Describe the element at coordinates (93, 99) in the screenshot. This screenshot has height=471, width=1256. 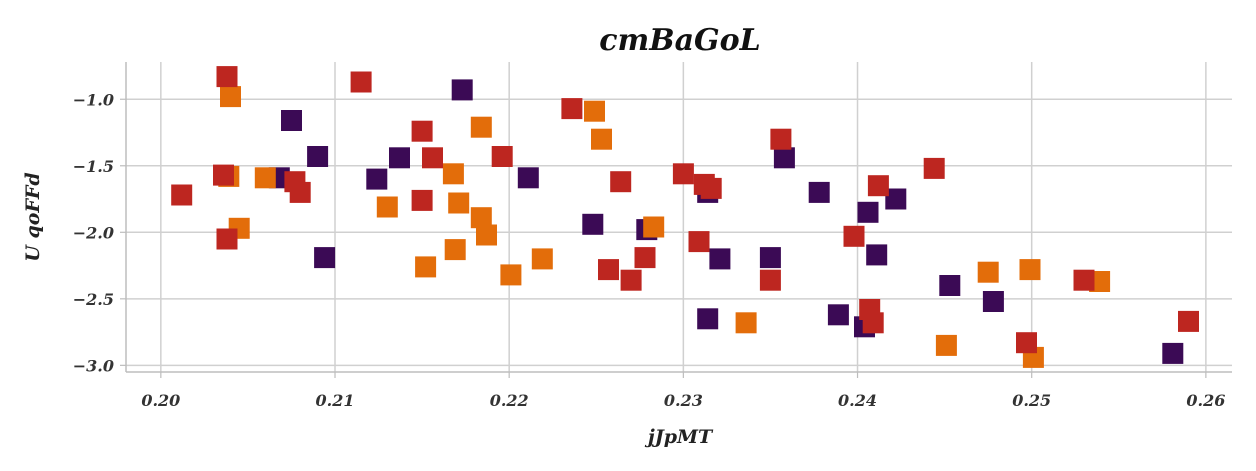
I see `y-tick-label: −1.0` at that location.